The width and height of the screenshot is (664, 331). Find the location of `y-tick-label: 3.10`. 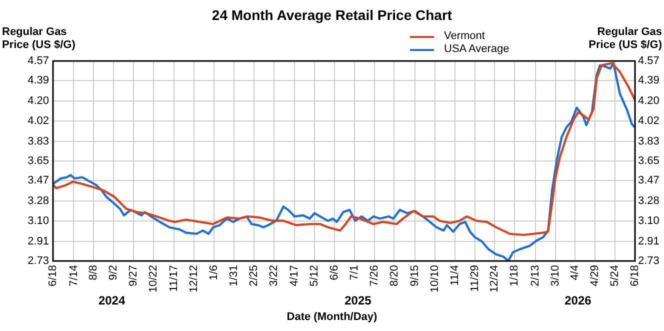

y-tick-label: 3.10 is located at coordinates (38, 220).